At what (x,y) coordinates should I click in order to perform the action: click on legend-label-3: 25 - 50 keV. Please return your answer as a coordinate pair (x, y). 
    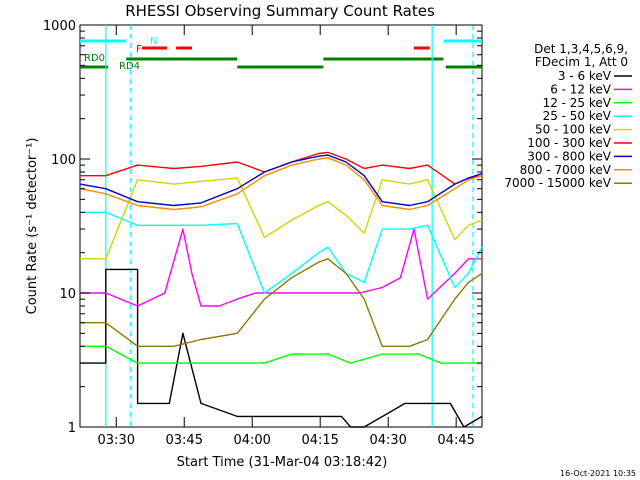
    Looking at the image, I should click on (577, 116).